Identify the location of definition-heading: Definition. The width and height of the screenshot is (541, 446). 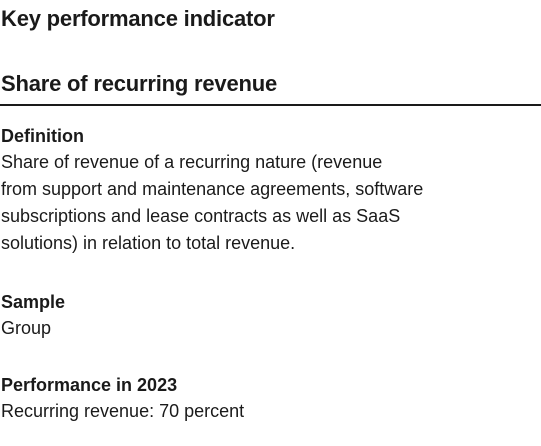
(42, 136).